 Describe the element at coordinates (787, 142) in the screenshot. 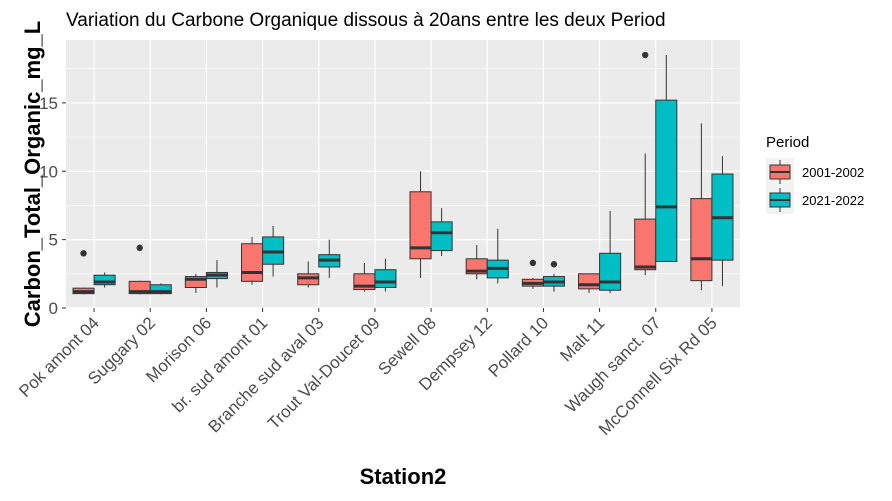

I see `legend-title: Period` at that location.